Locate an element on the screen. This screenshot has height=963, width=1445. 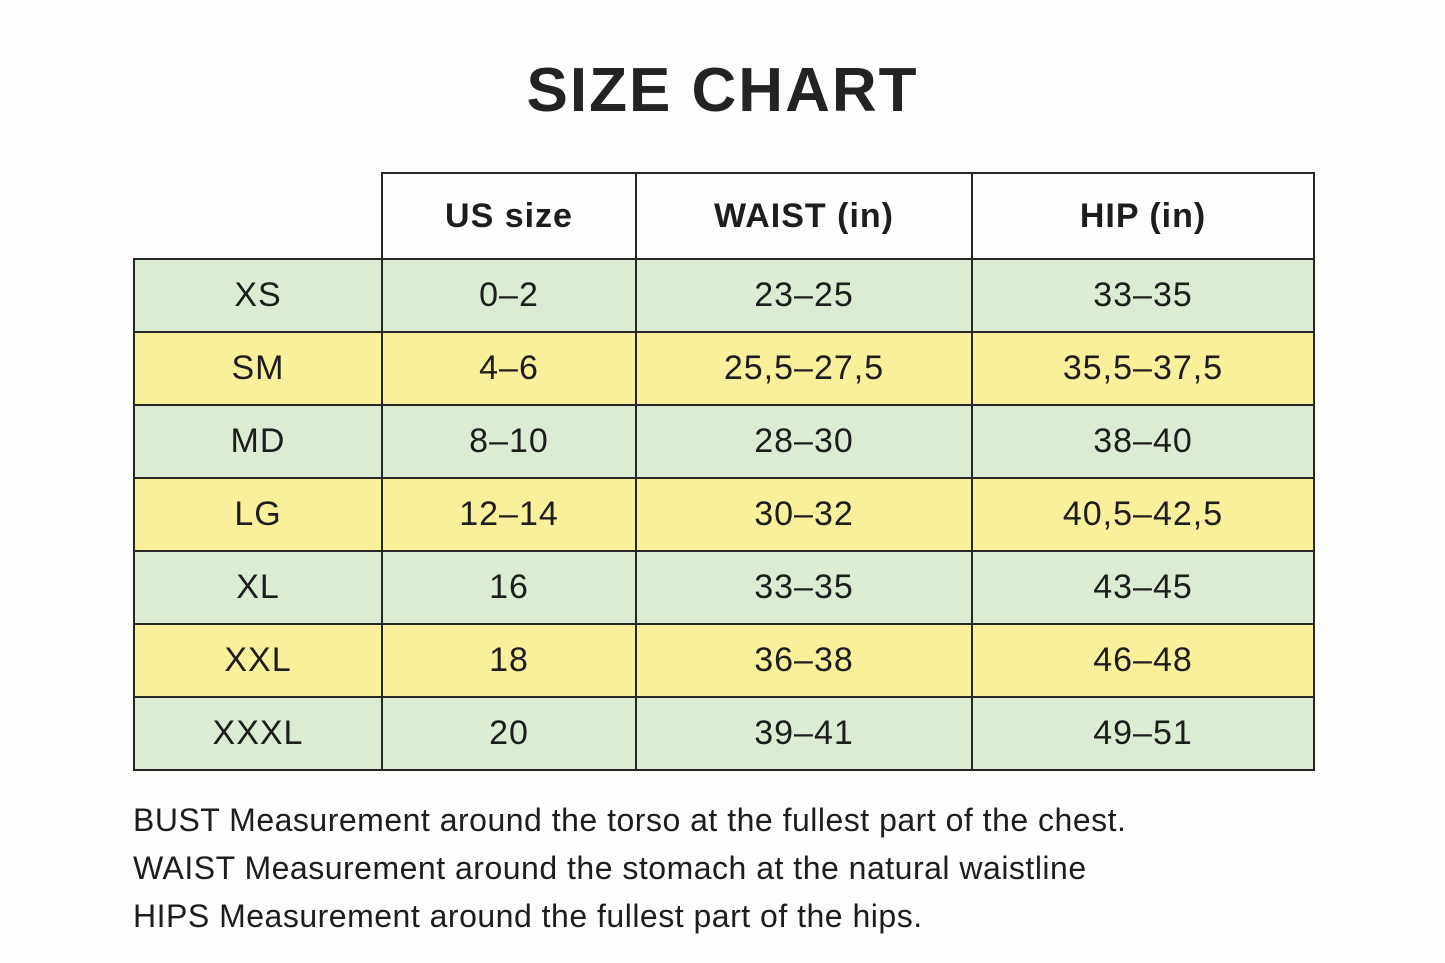
page-title: SIZE CHART is located at coordinates (722, 90).